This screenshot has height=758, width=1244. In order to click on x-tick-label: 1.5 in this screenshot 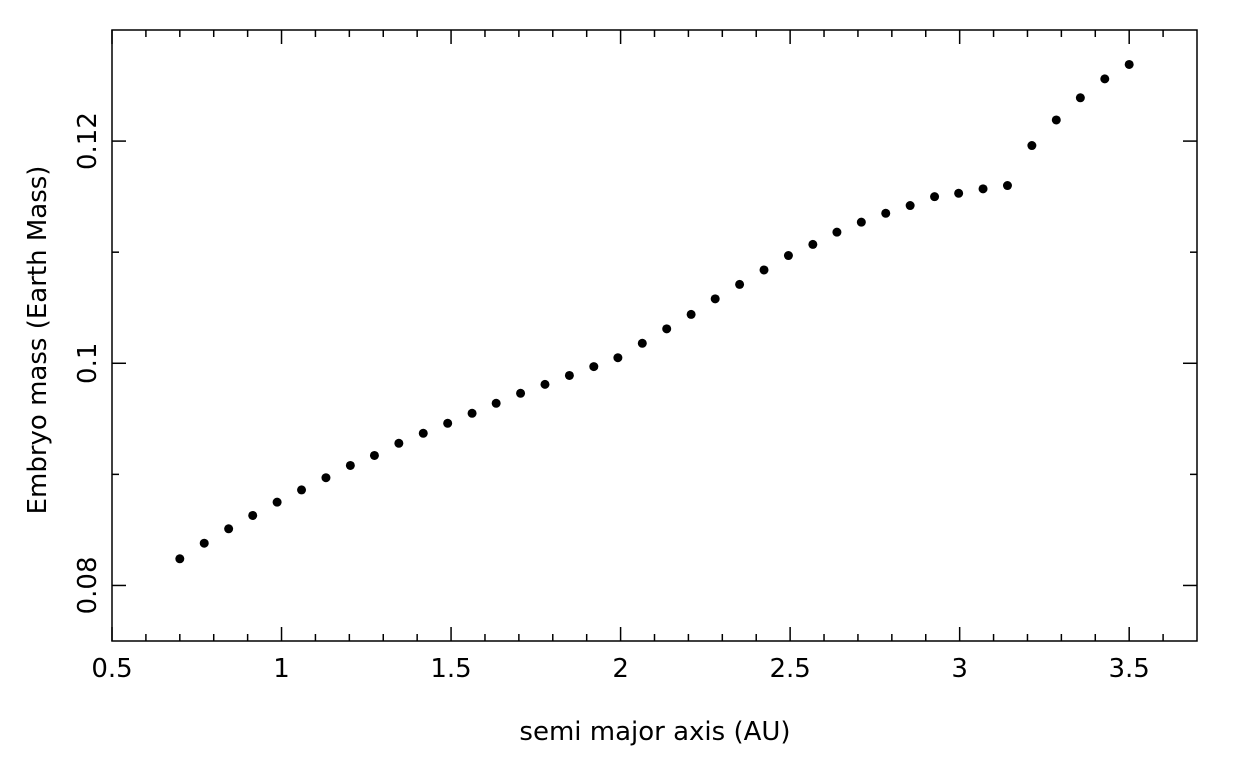, I will do `click(450, 669)`.